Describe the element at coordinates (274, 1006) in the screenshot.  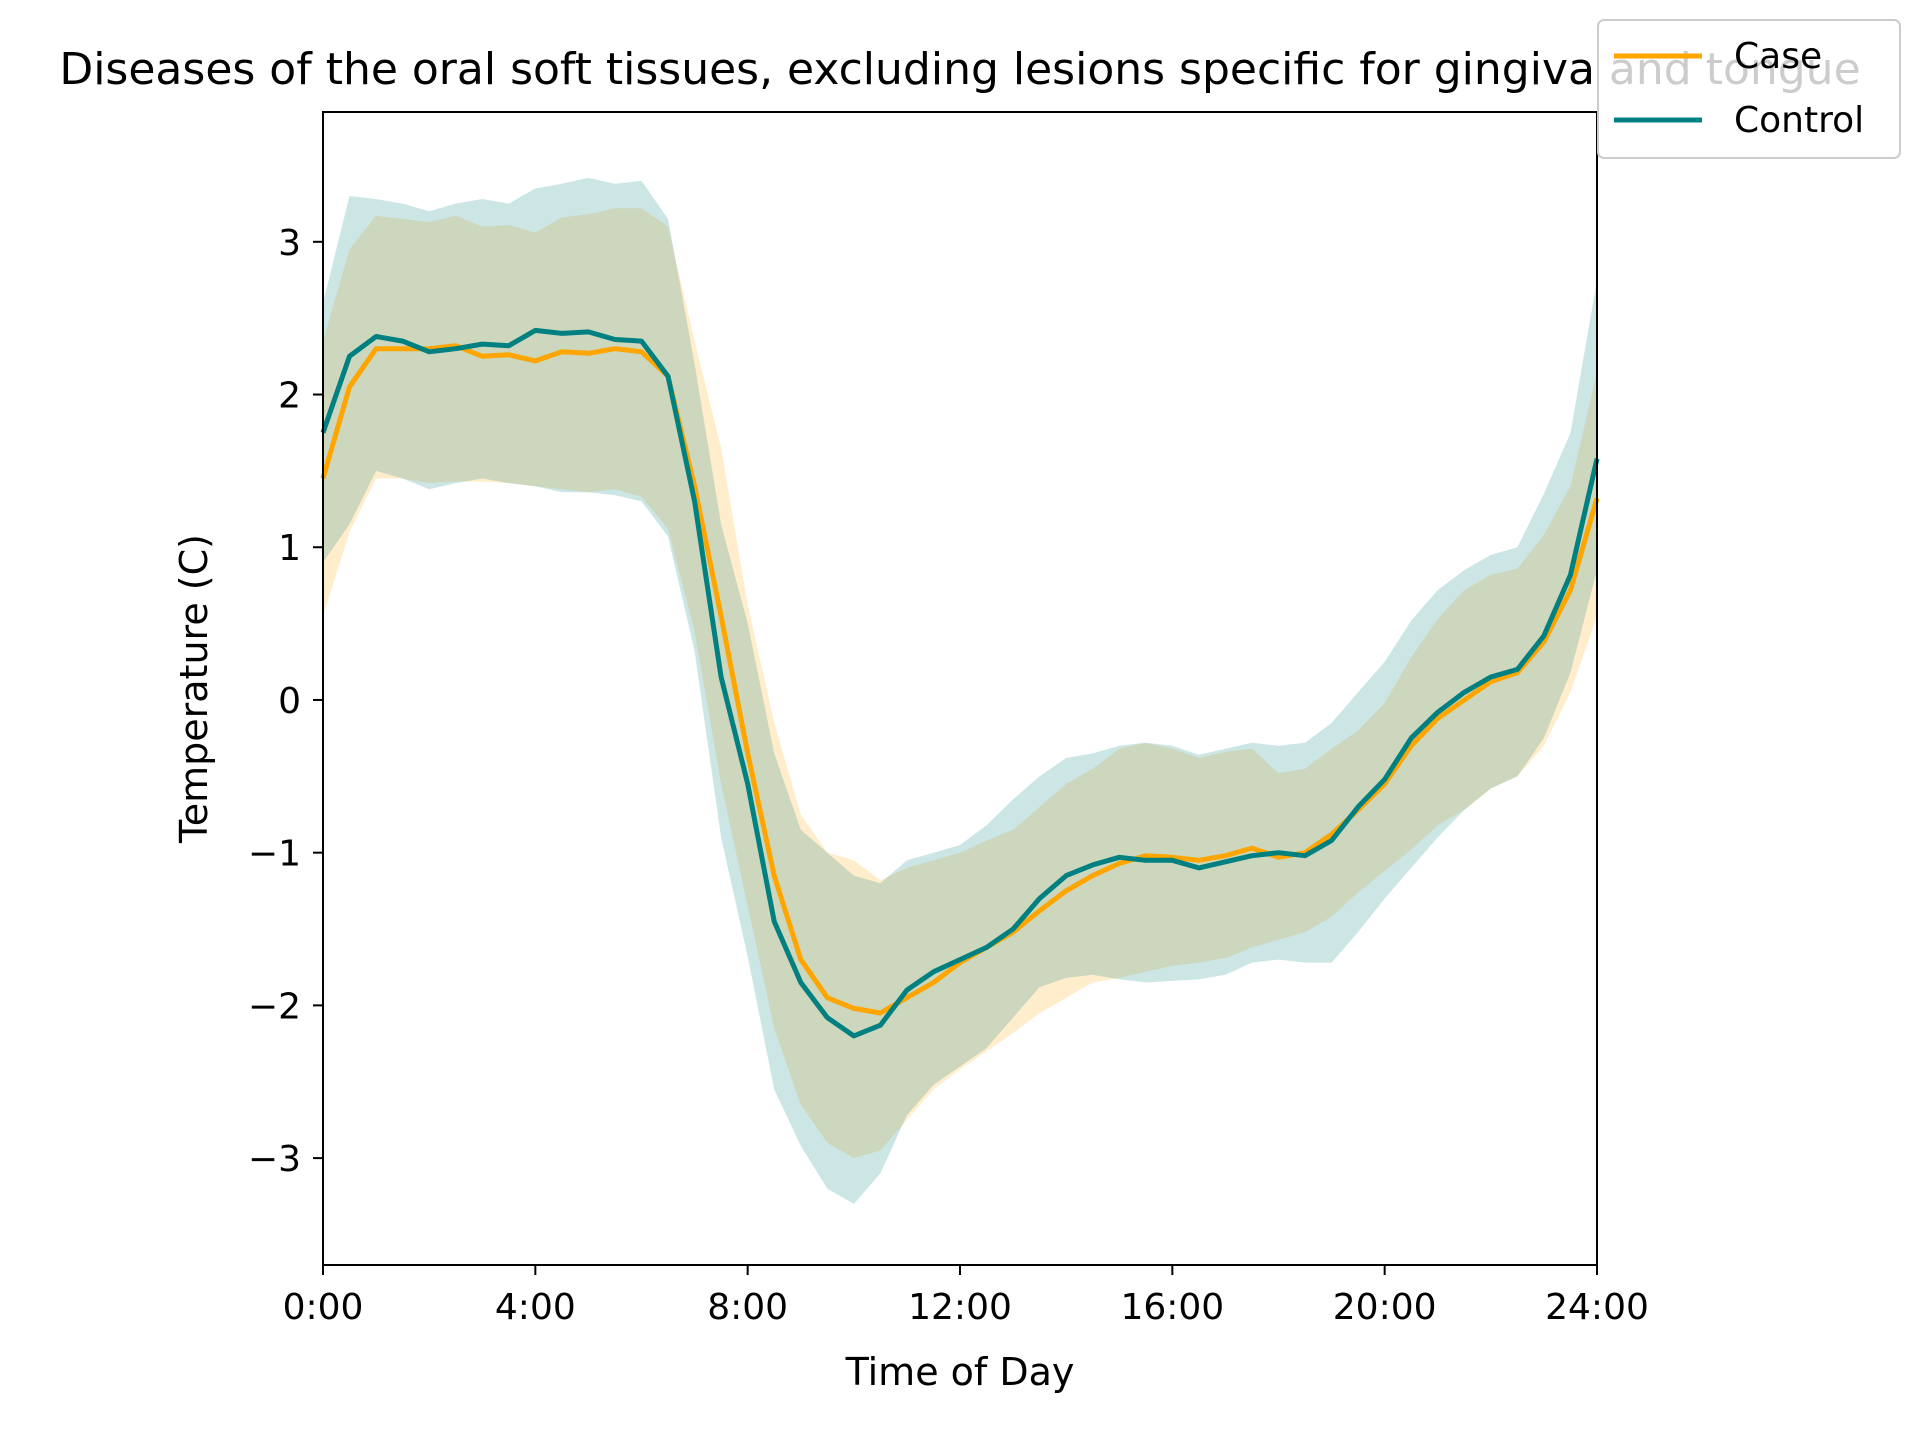
I see `y-tick-label: −2` at that location.